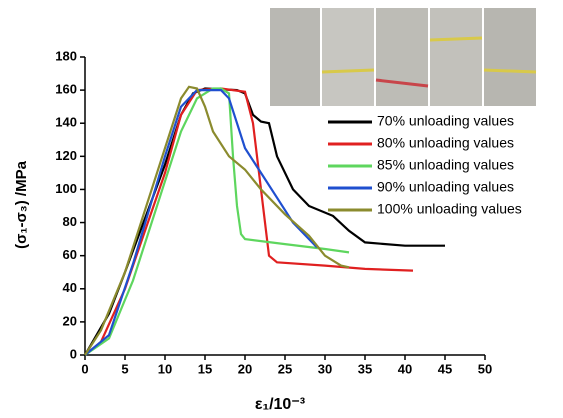 The height and width of the screenshot is (418, 563). What do you see at coordinates (66, 188) in the screenshot?
I see `y-tick-label: 100` at bounding box center [66, 188].